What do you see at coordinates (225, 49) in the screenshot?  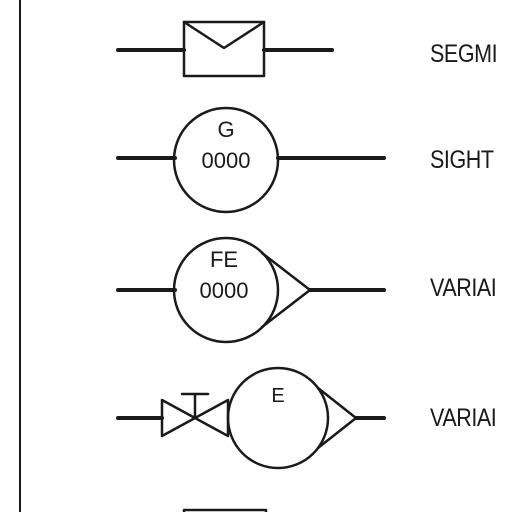 I see `symbol-segmented` at bounding box center [225, 49].